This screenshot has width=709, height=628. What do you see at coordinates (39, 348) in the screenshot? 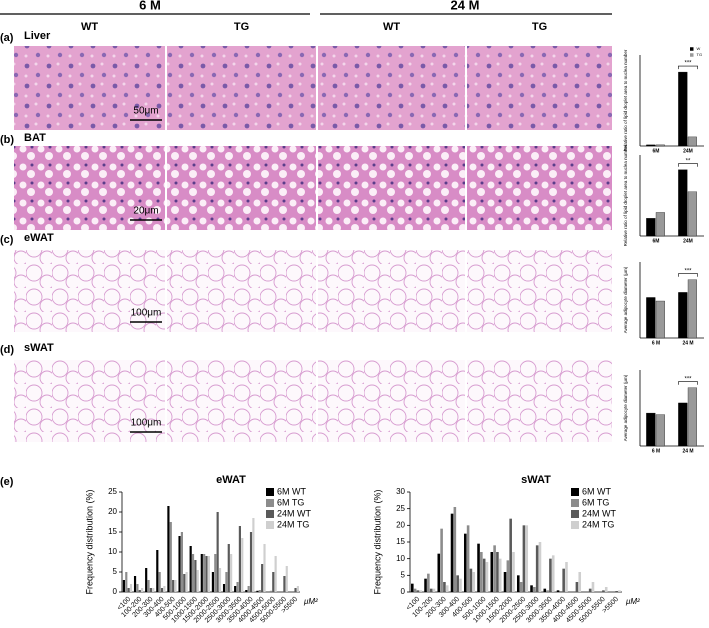
I see `tissue-label: sWAT` at bounding box center [39, 348].